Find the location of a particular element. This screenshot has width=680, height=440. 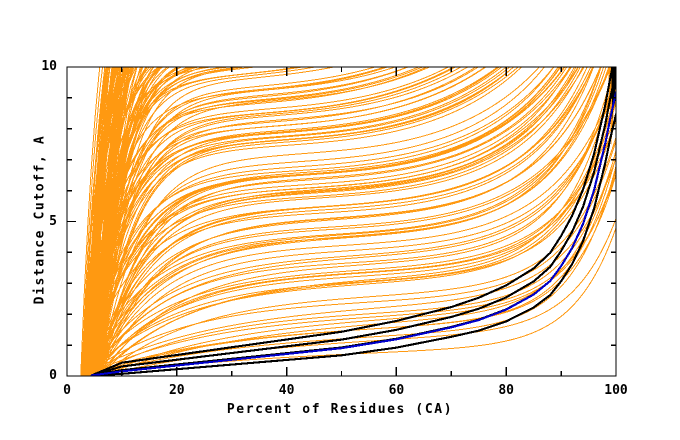

y-axis-label: Distance Cutoff, A is located at coordinates (40, 219).